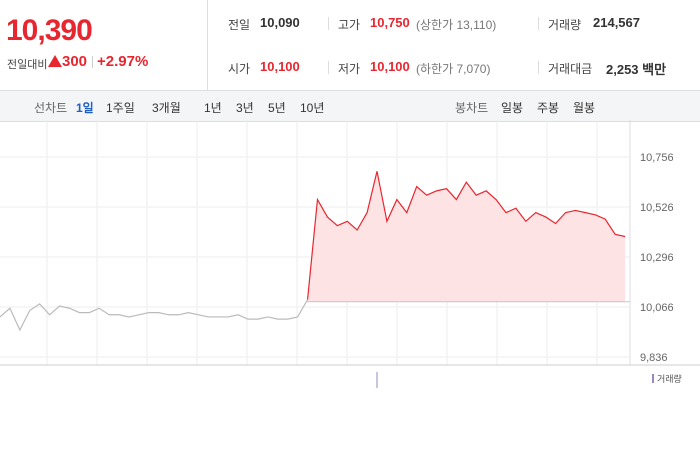 The height and width of the screenshot is (450, 700). What do you see at coordinates (239, 69) in the screenshot?
I see `stat-label: 시가` at bounding box center [239, 69].